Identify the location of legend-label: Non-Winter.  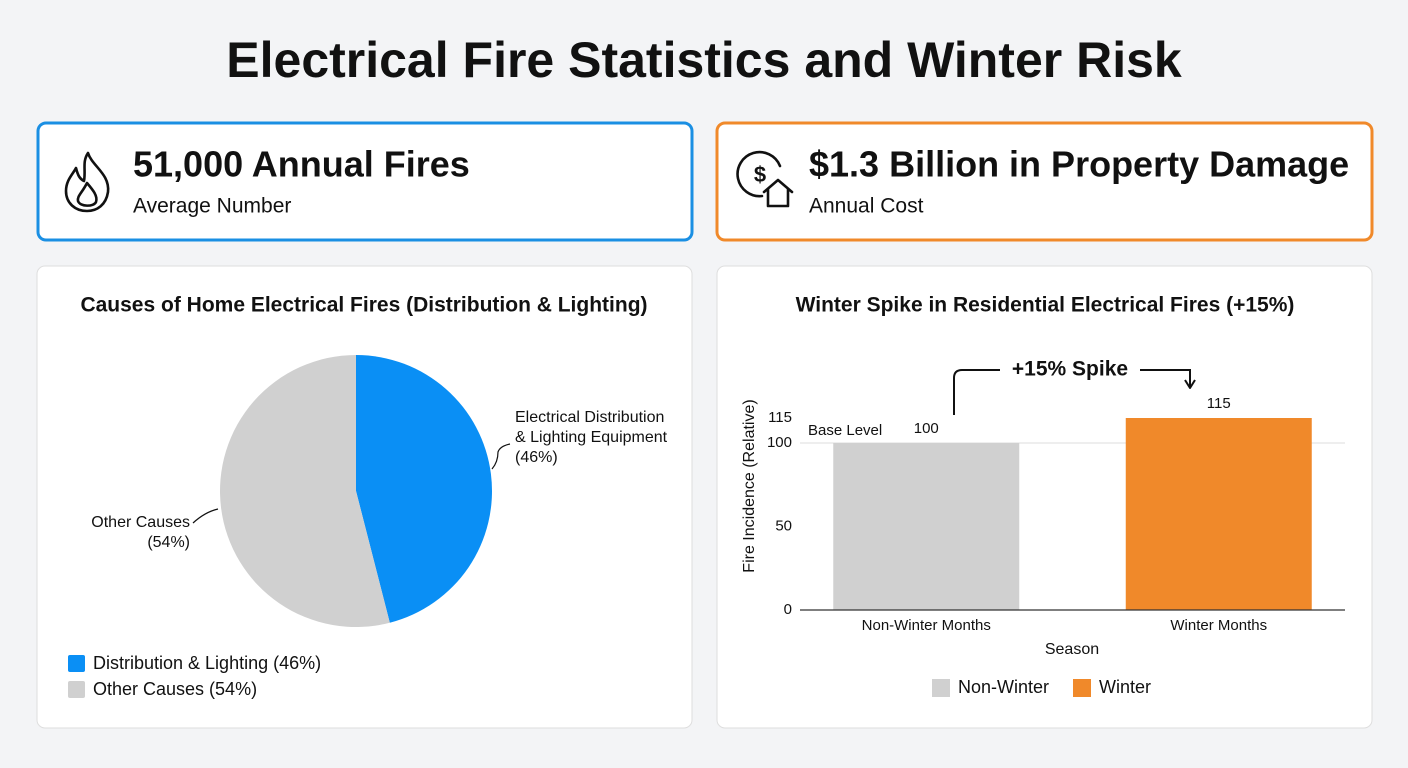
(1003, 687).